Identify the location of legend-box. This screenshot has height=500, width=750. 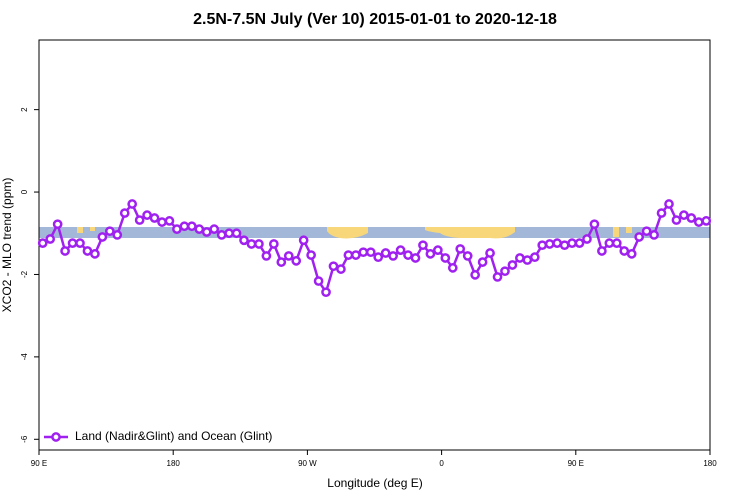
(162, 436).